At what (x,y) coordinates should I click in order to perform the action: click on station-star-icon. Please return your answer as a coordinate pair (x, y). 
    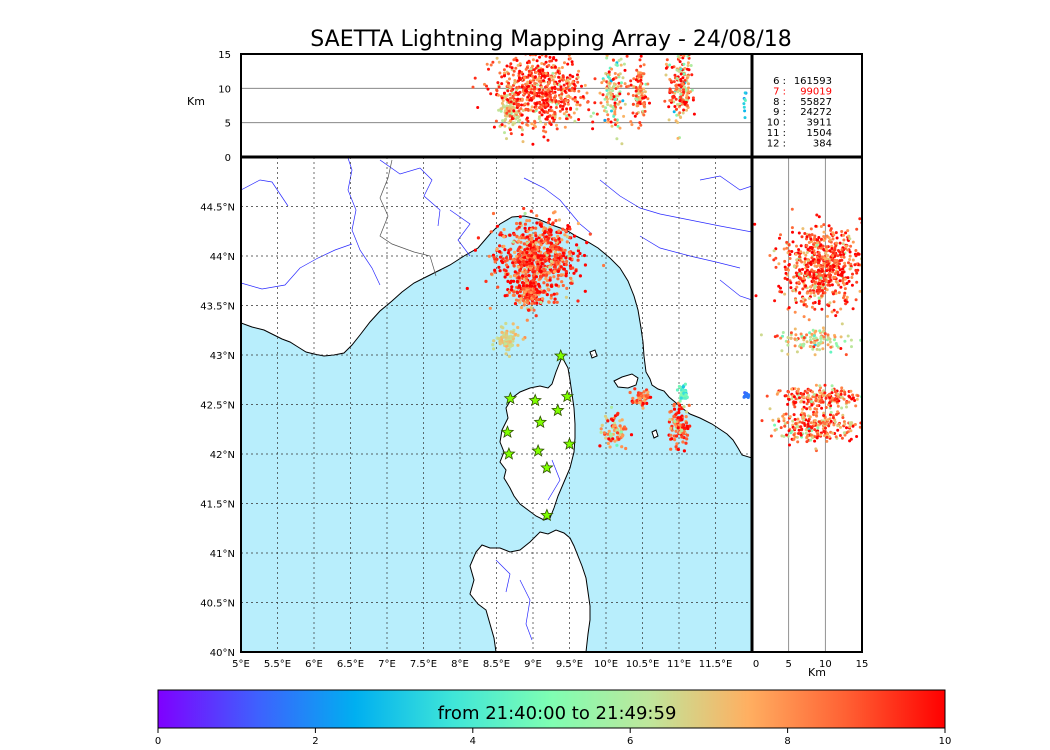
    Looking at the image, I should click on (540, 422).